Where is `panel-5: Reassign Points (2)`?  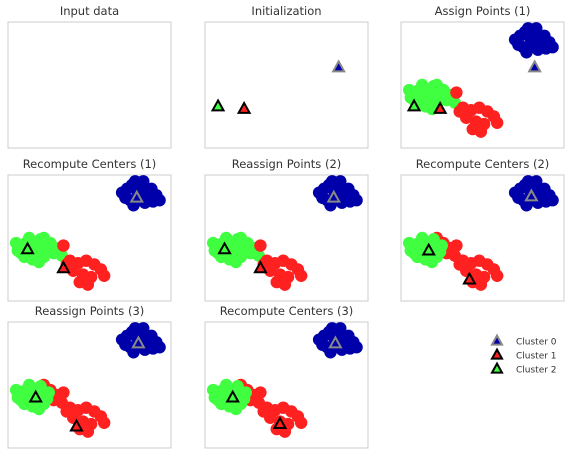
panel-5: Reassign Points (2) is located at coordinates (286, 229).